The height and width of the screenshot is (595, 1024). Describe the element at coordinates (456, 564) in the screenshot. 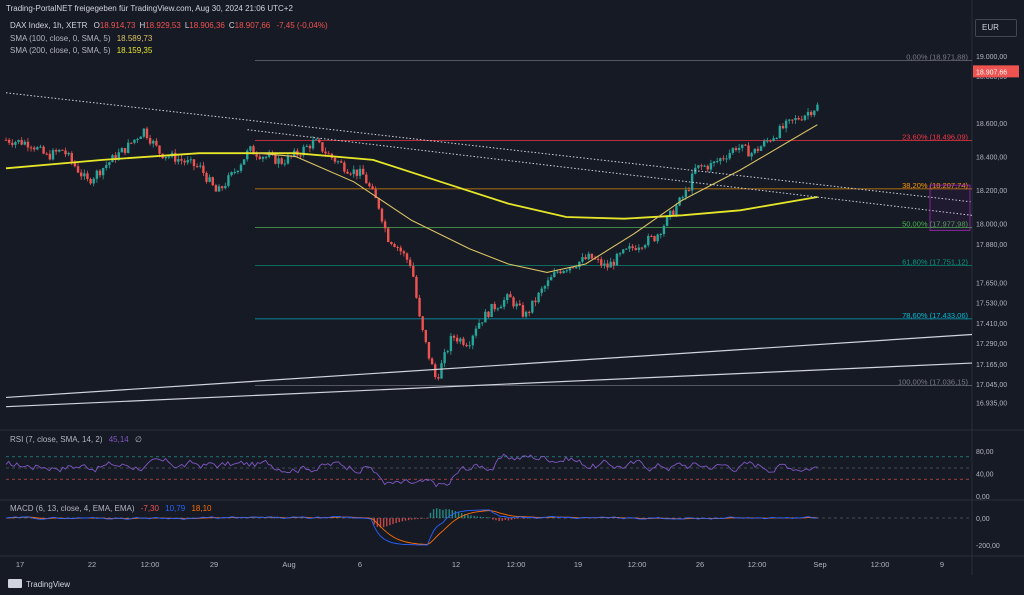

I see `time-tick-label: 12` at that location.